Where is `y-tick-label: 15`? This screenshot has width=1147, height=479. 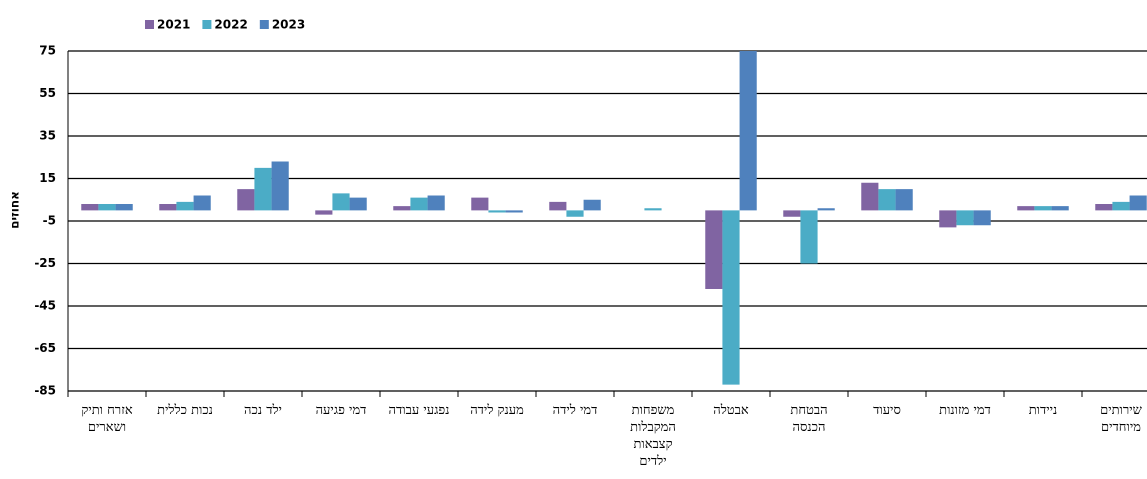
y-tick-label: 15 is located at coordinates (47, 178).